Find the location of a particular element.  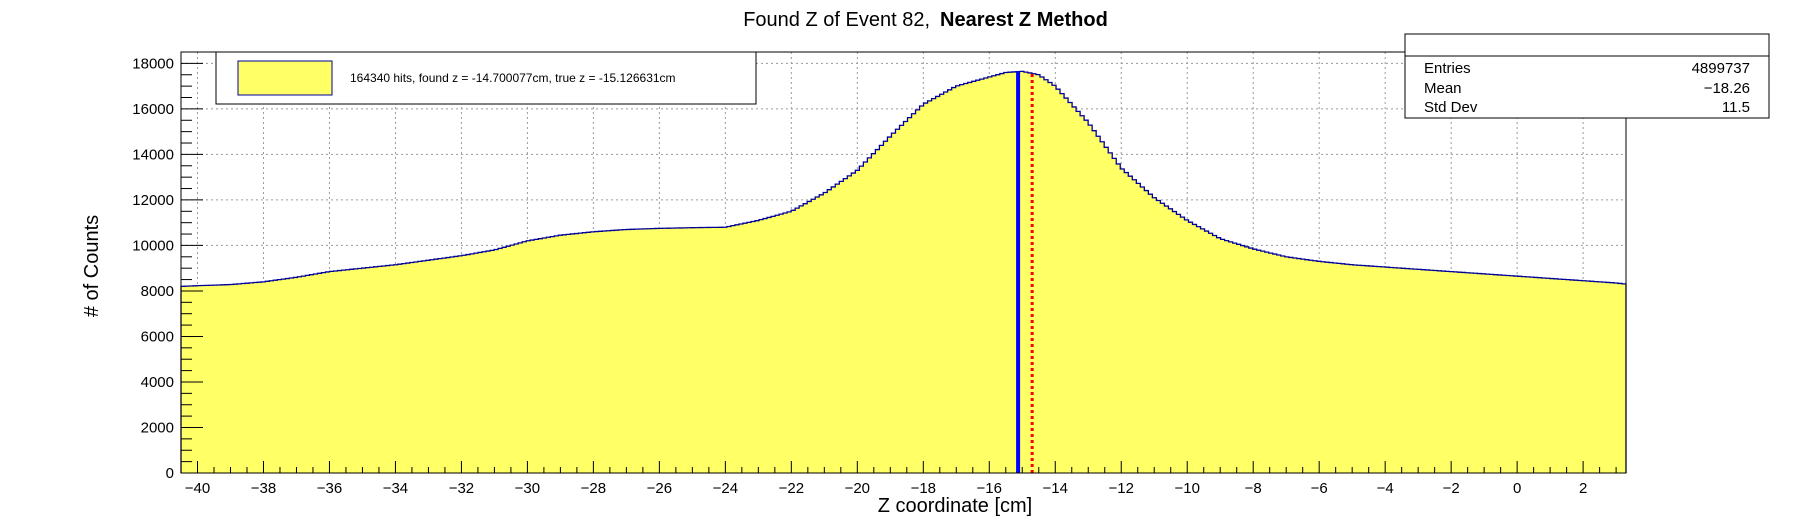

y-axis-label: # of Counts is located at coordinates (92, 266).